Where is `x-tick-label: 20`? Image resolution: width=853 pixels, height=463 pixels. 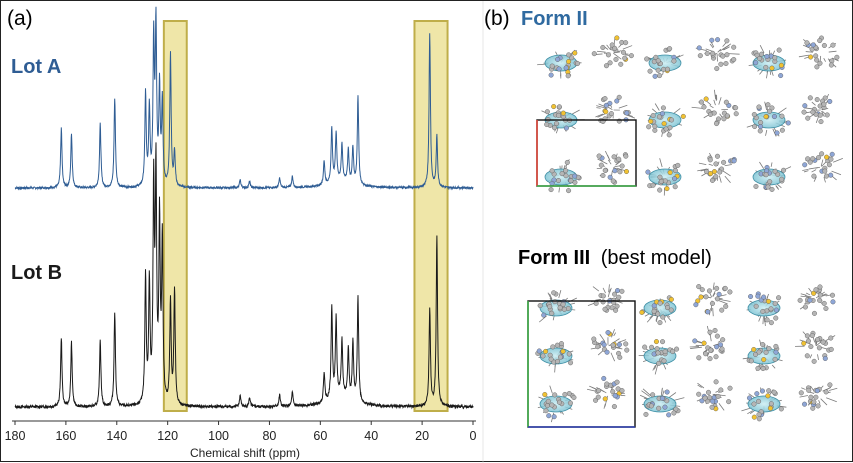 x-tick-label: 20 is located at coordinates (422, 436).